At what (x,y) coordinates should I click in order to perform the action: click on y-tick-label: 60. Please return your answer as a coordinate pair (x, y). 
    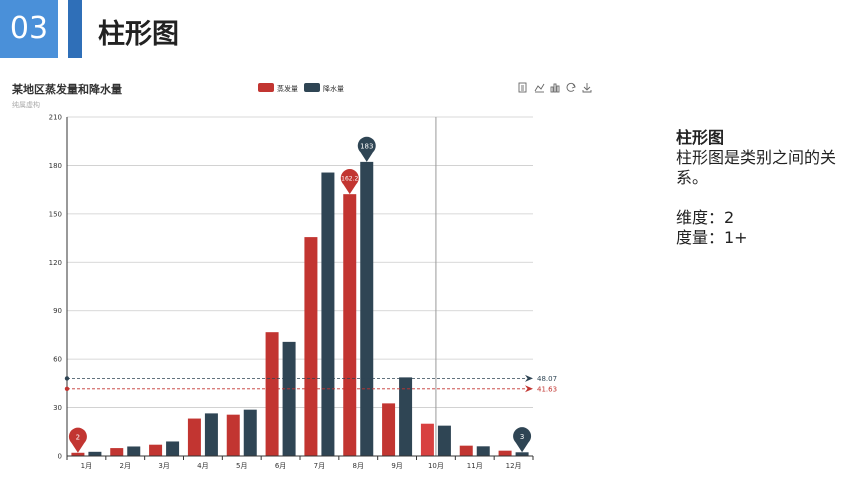
    Looking at the image, I should click on (57, 360).